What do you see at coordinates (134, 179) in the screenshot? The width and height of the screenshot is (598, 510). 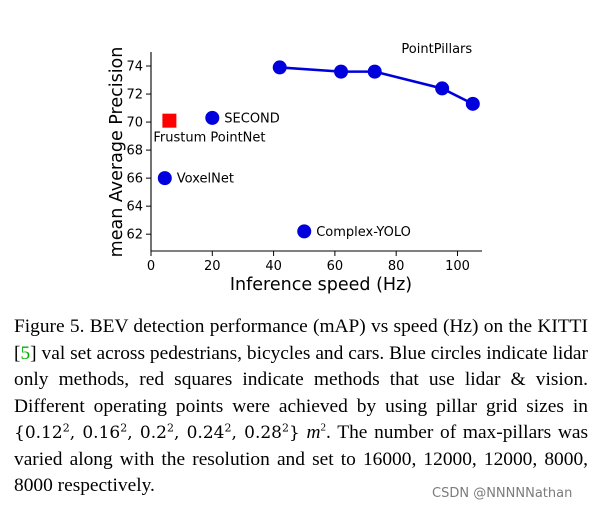 I see `y-tick-label: 66` at bounding box center [134, 179].